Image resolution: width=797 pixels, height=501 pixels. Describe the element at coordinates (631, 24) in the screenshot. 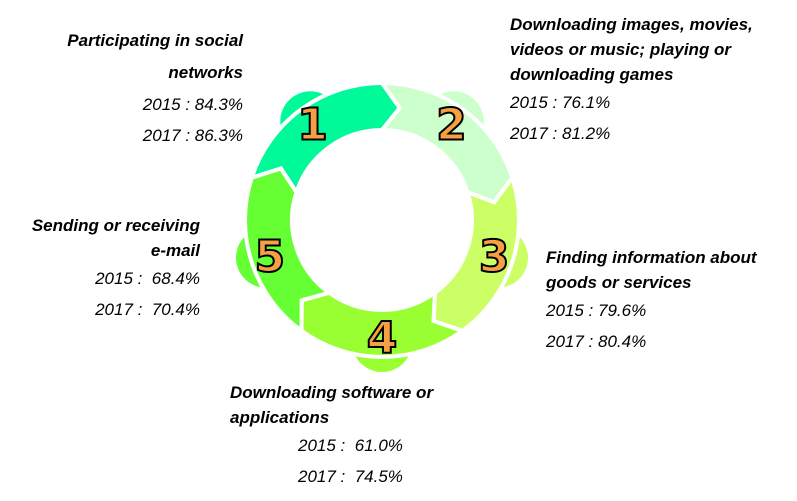

I see `step-2-title-line: Downloading images, movies,` at that location.